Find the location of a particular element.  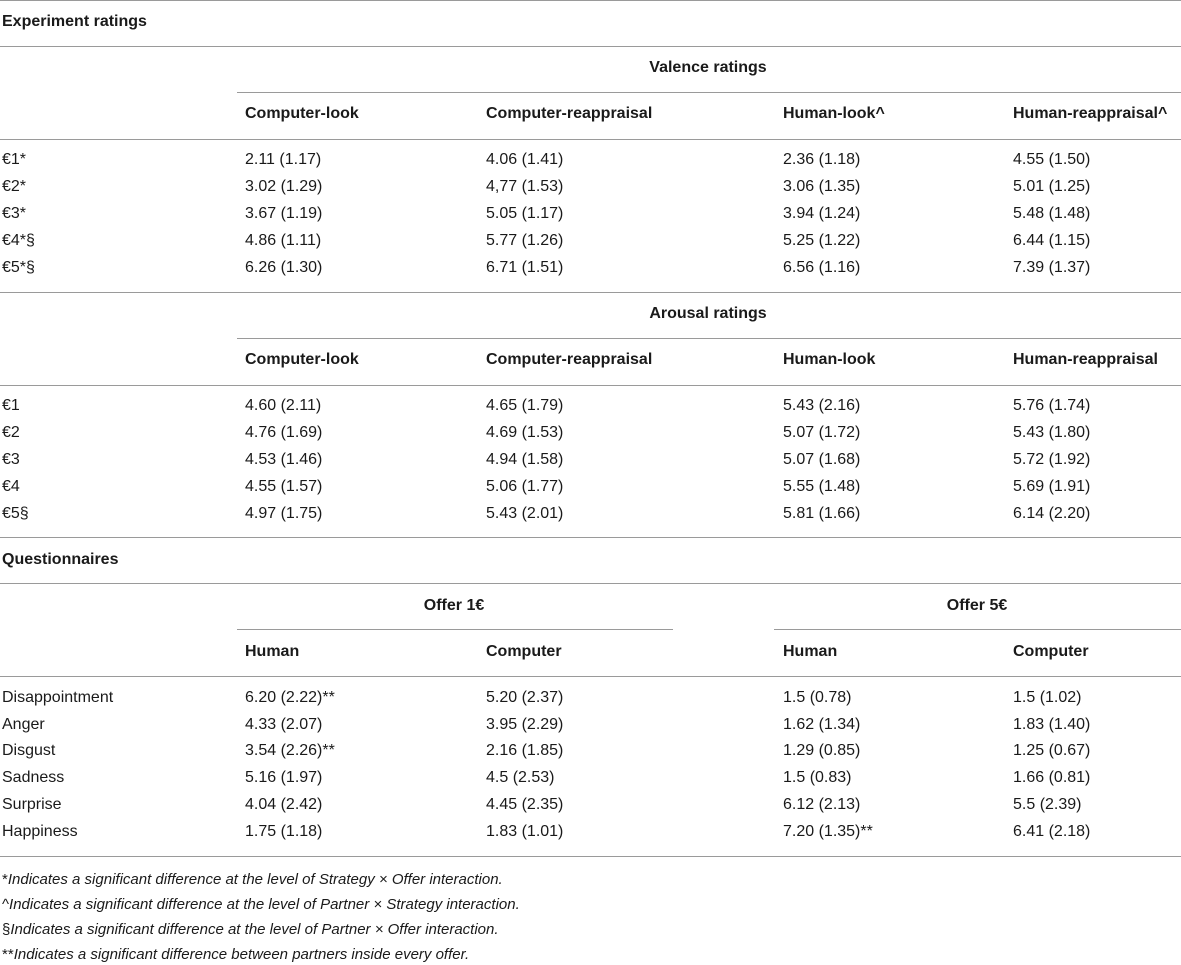

questionnaire-cell: 4.5 (2.53) is located at coordinates (520, 778).